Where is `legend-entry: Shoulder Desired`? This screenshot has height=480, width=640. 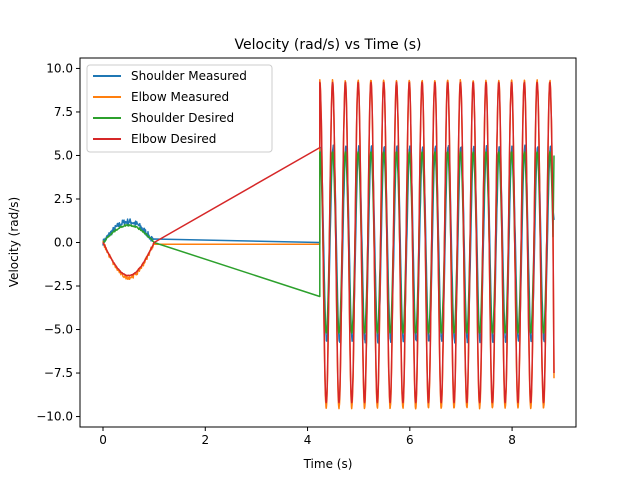
legend-entry: Shoulder Desired is located at coordinates (182, 118).